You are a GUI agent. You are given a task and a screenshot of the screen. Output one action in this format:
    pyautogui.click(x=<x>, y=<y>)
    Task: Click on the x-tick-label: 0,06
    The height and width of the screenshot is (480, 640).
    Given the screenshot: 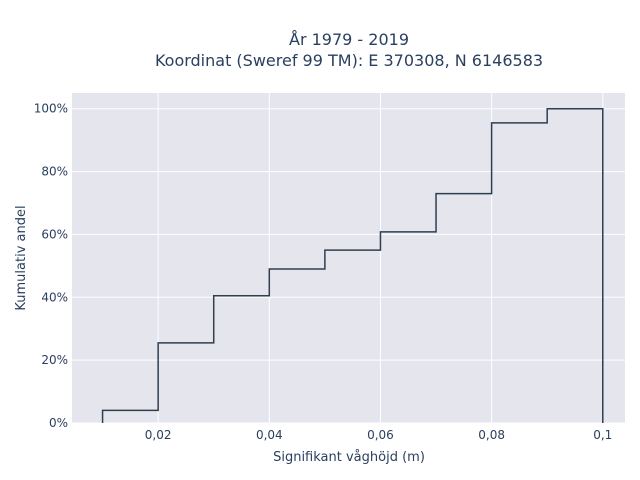 What is the action you would take?
    pyautogui.click(x=380, y=435)
    